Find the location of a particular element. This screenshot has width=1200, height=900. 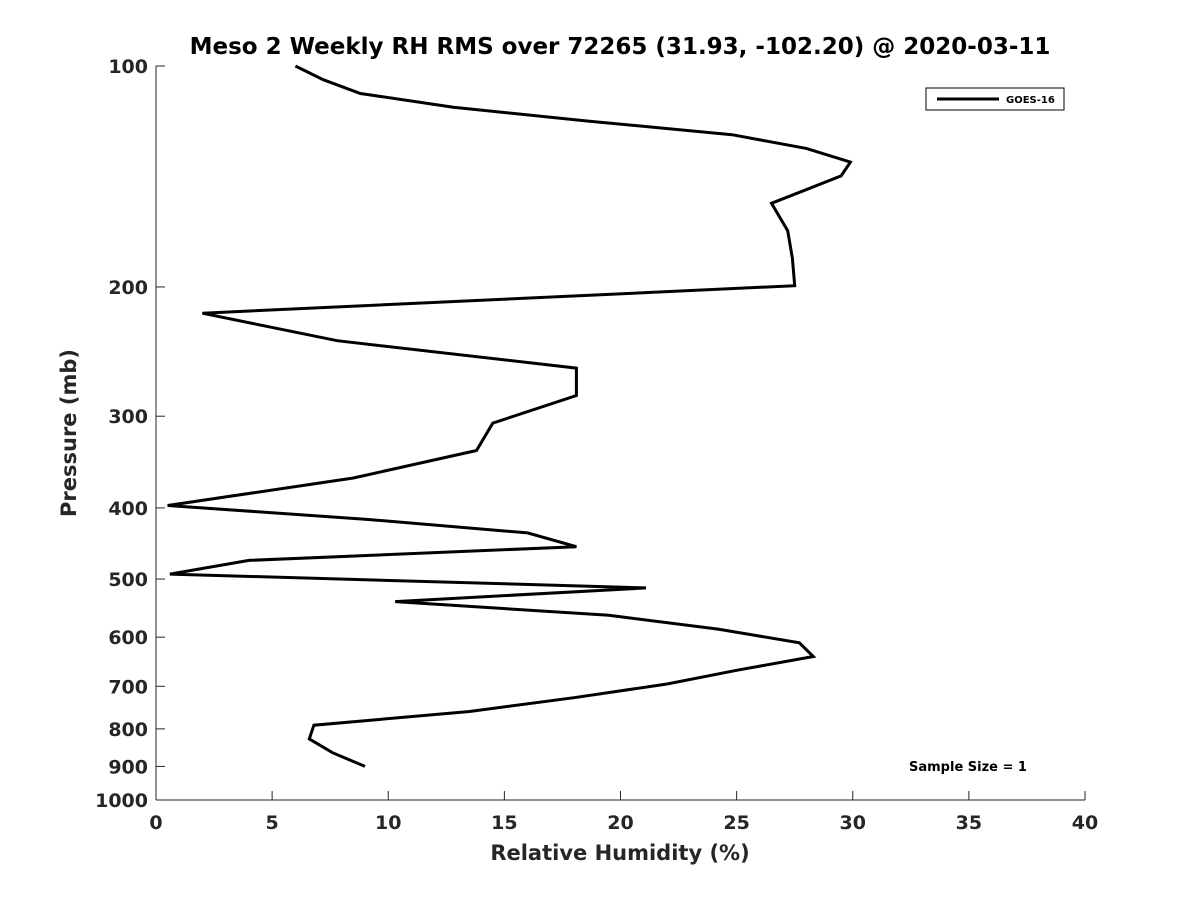

x-tick-label-25: 25 is located at coordinates (736, 823).